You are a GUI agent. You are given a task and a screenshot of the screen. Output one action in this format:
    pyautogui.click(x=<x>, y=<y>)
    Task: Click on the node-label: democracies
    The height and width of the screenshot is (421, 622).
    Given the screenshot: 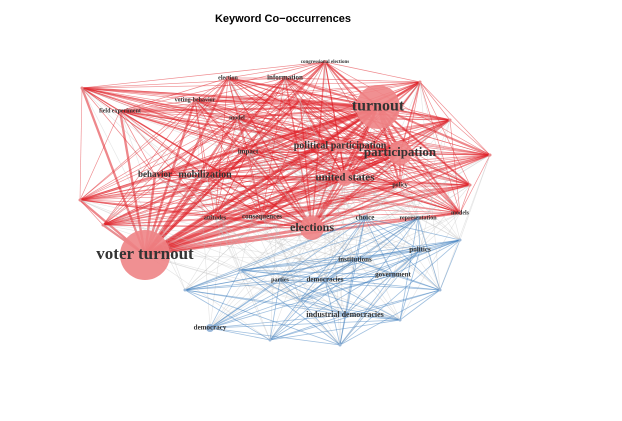 What is the action you would take?
    pyautogui.click(x=325, y=280)
    